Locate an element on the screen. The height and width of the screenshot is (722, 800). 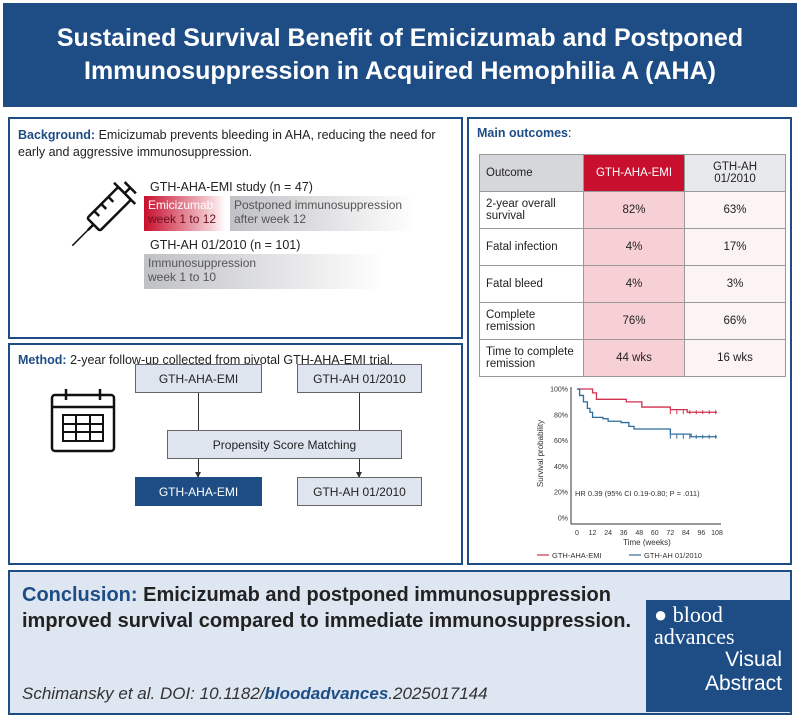
outcome-label: Fatal infection is located at coordinates (531, 247).